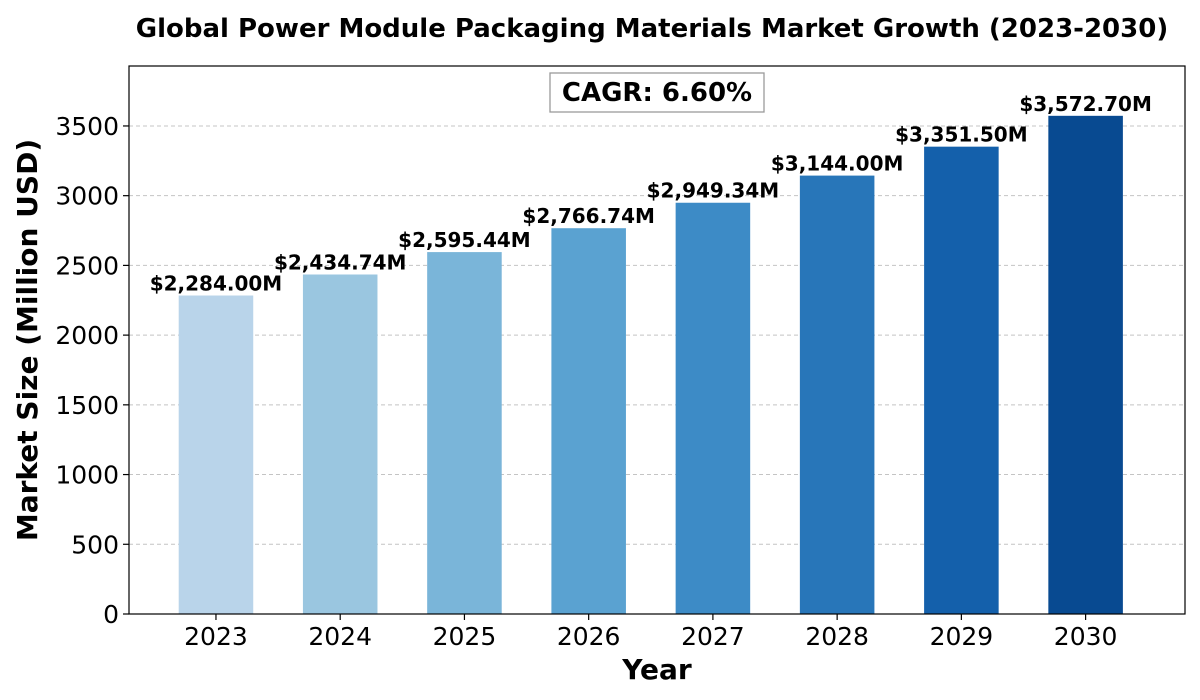 This screenshot has height=700, width=1200. I want to click on bar-2024, so click(340, 444).